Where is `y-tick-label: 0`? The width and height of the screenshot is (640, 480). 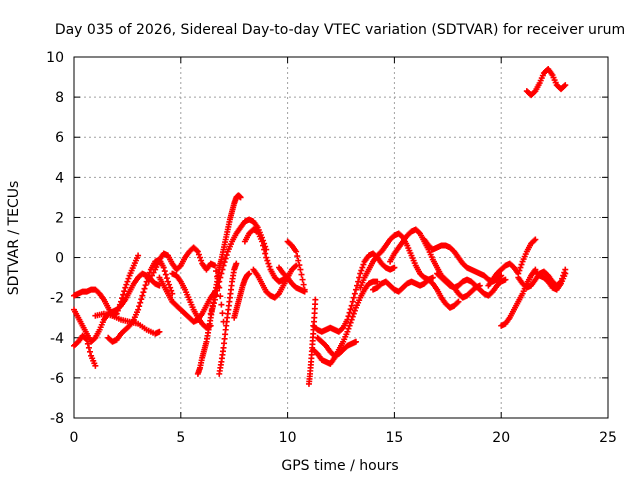 y-tick-label: 0 is located at coordinates (59, 259).